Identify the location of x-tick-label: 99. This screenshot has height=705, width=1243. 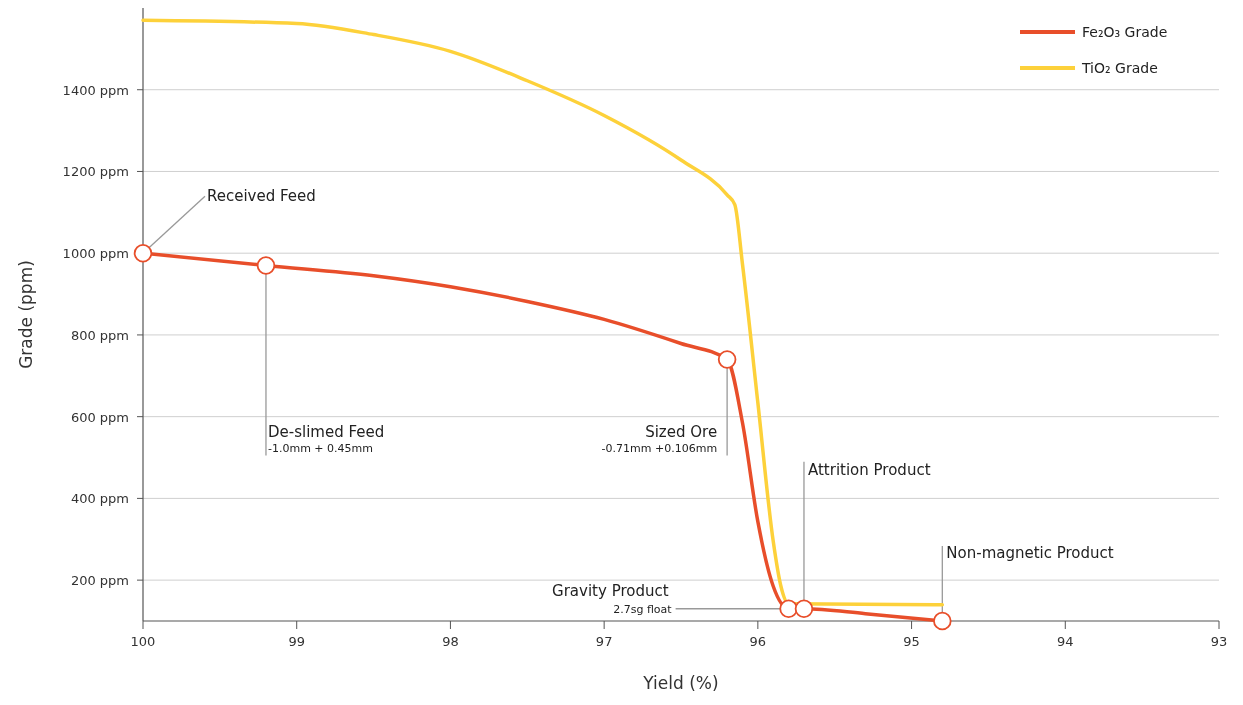
(296, 641).